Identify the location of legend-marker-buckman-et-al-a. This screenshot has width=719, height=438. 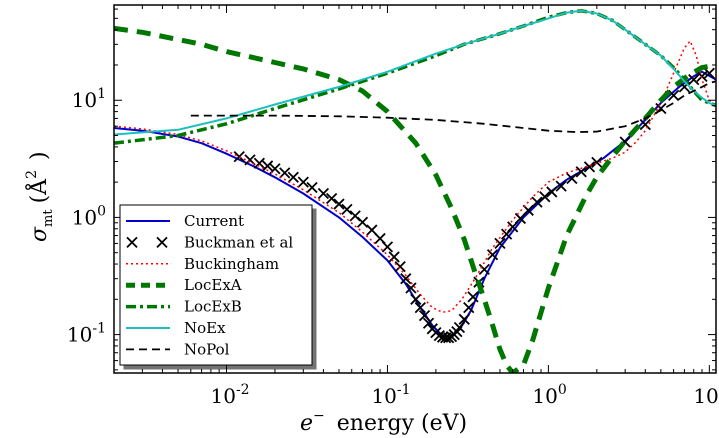
(132, 242).